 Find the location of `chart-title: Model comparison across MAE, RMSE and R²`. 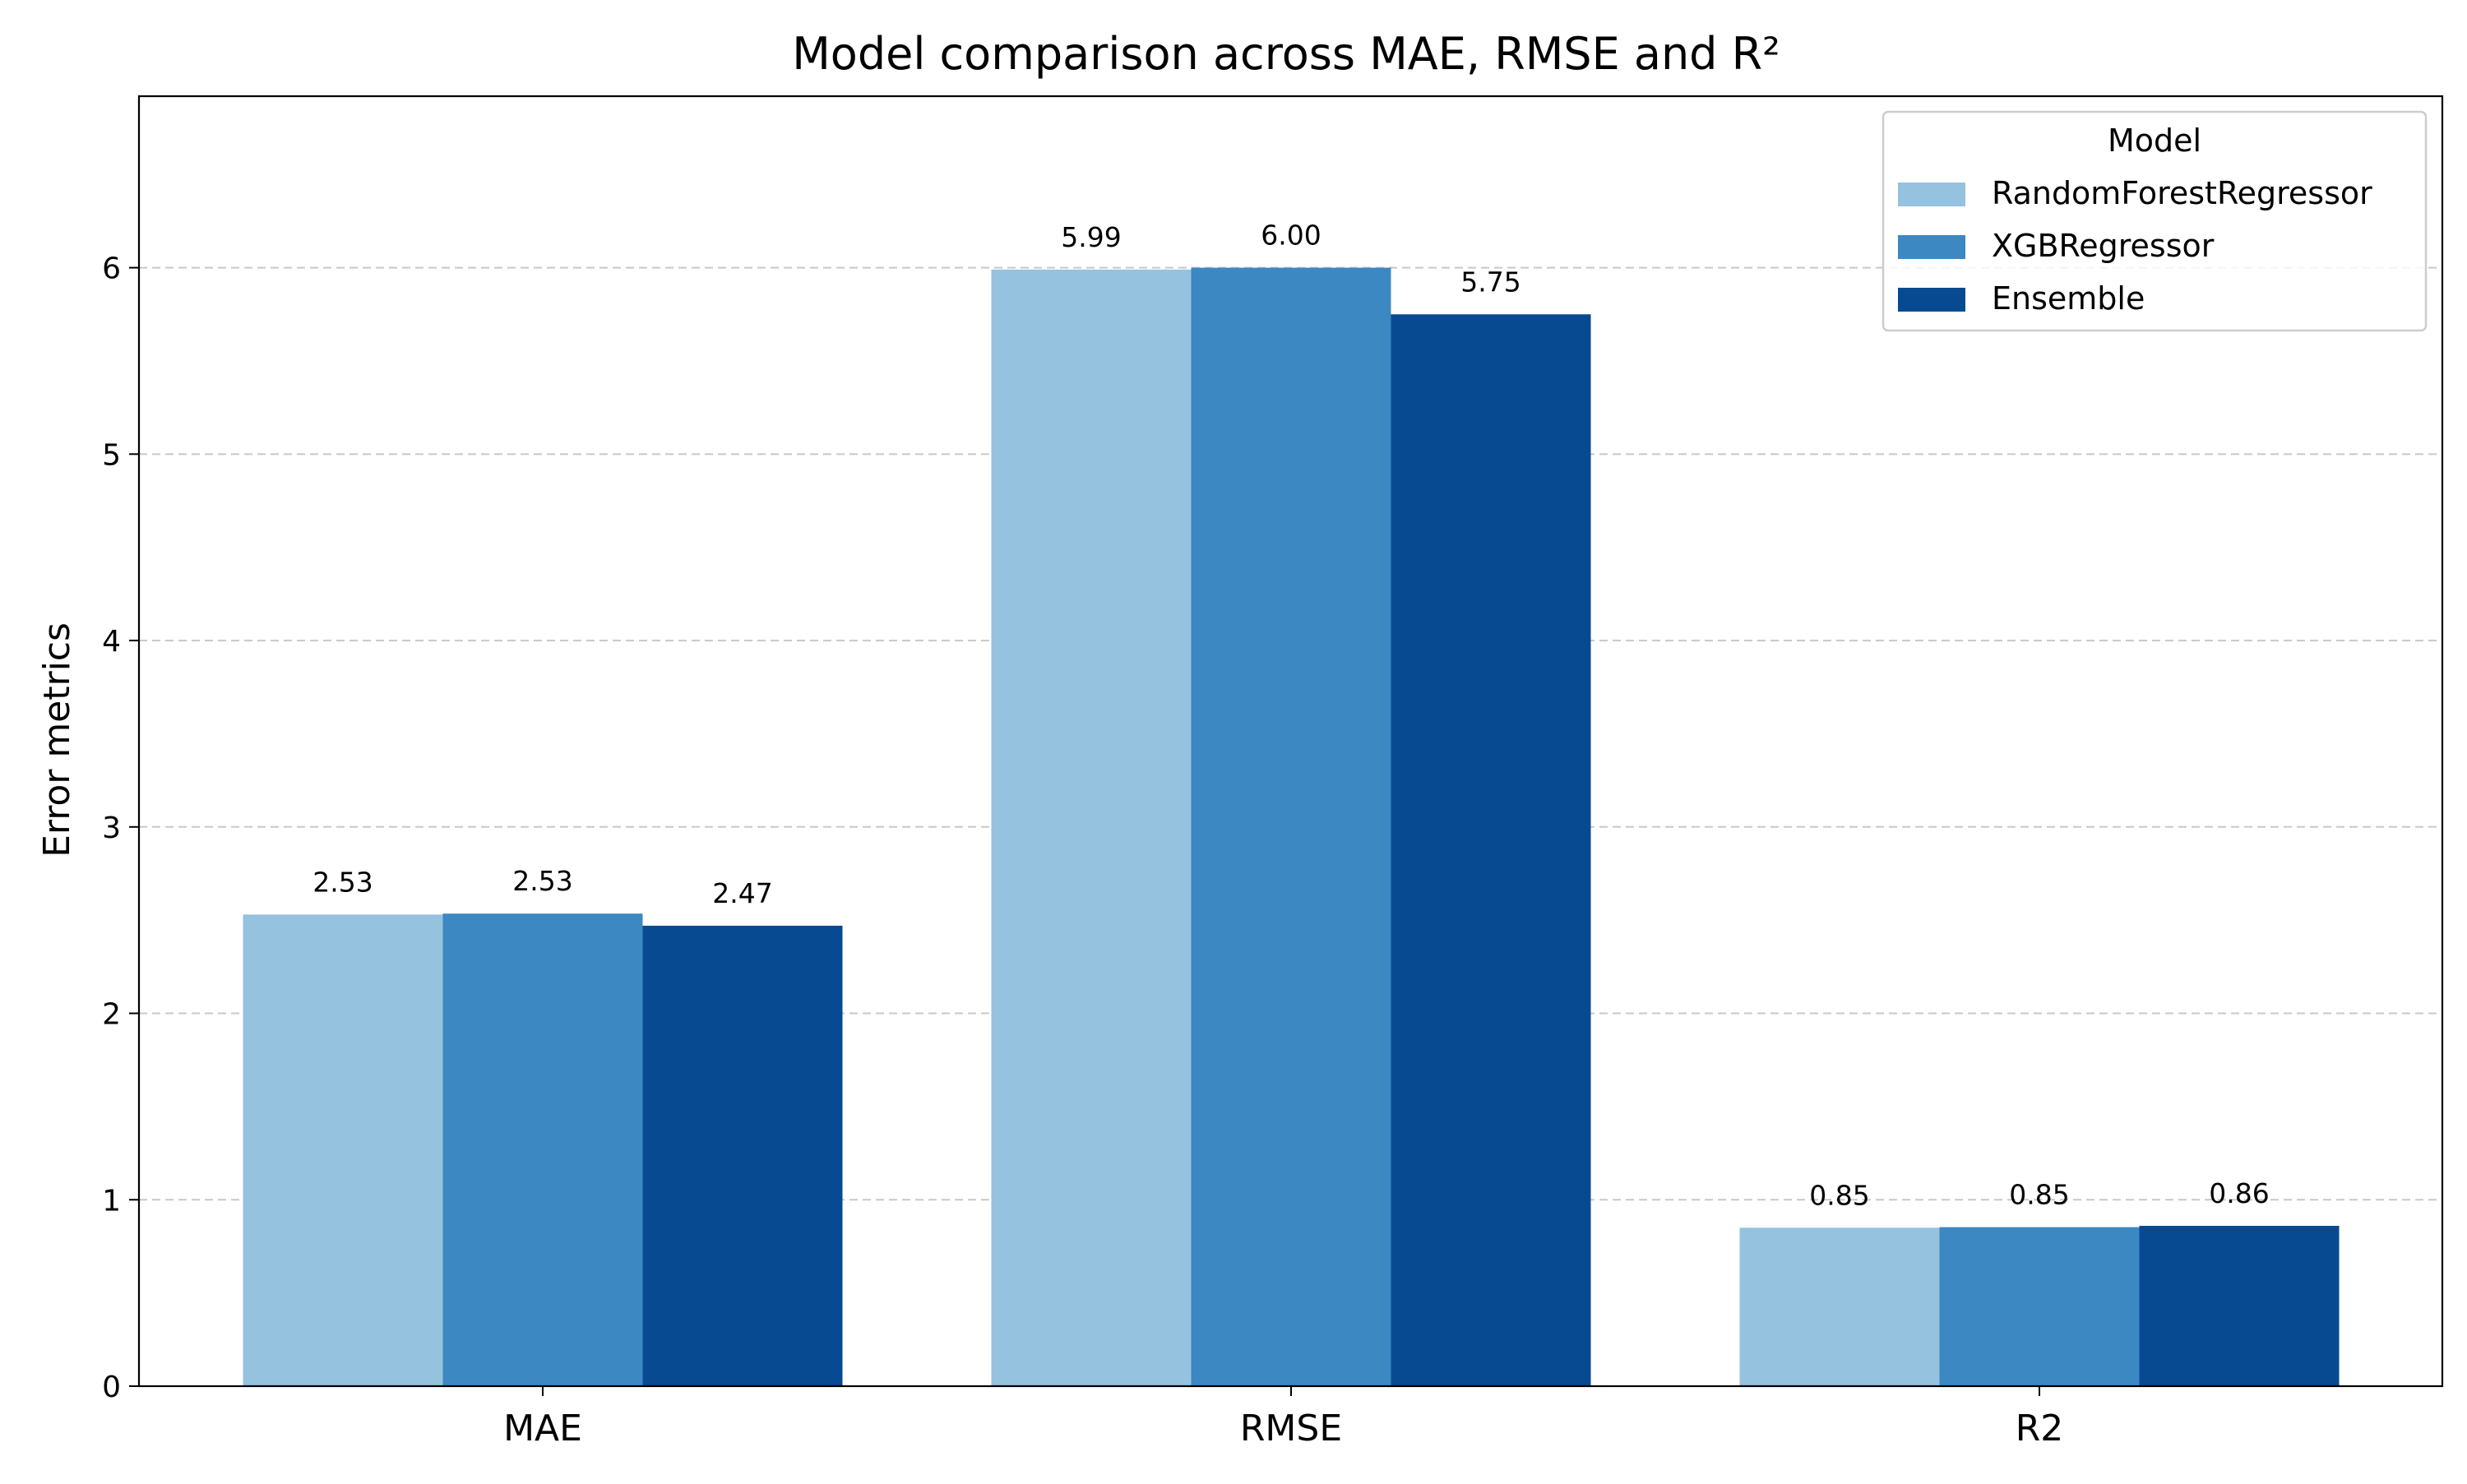

chart-title: Model comparison across MAE, RMSE and R² is located at coordinates (1286, 54).